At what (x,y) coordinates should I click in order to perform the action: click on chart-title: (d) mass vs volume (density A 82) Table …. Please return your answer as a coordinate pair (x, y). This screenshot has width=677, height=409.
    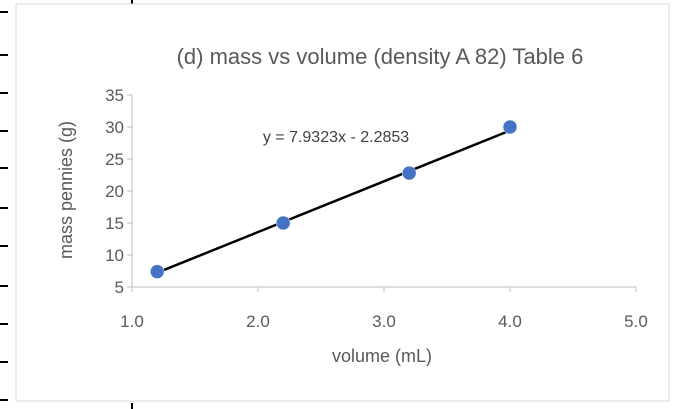
    Looking at the image, I should click on (380, 56).